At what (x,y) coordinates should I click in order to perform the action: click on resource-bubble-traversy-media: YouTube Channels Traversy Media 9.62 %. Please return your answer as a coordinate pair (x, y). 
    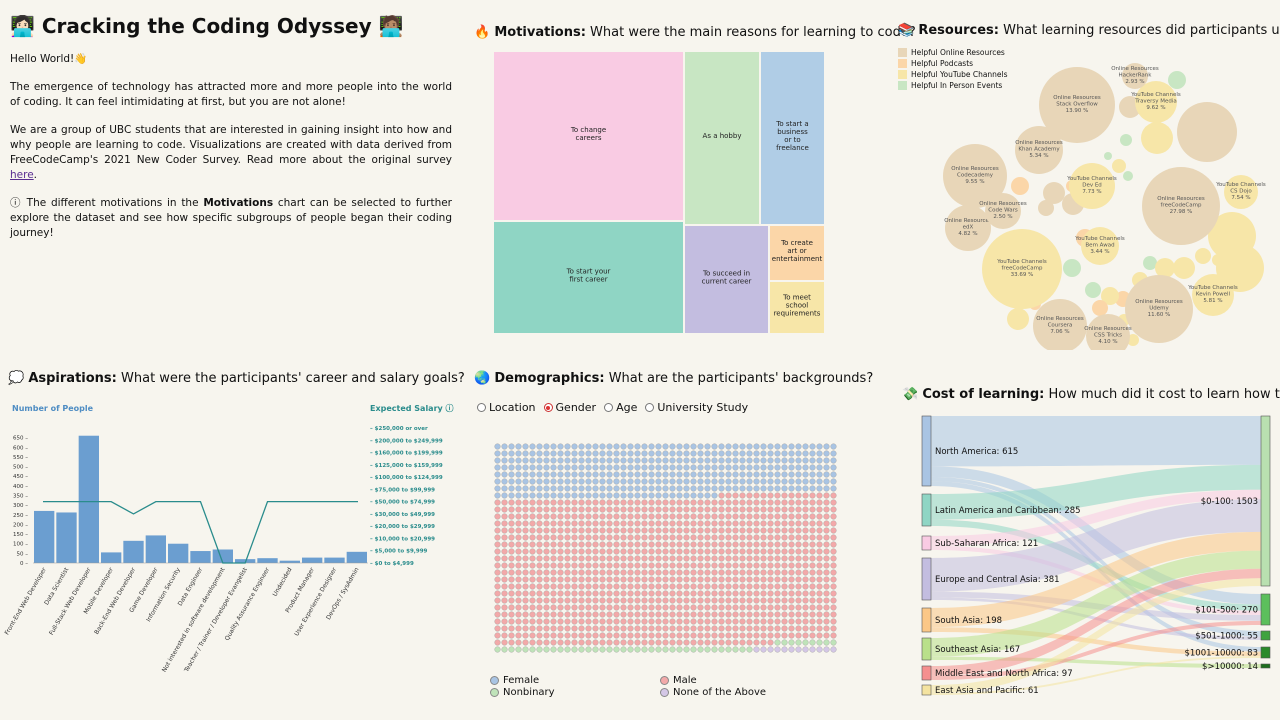
    Looking at the image, I should click on (1155, 102).